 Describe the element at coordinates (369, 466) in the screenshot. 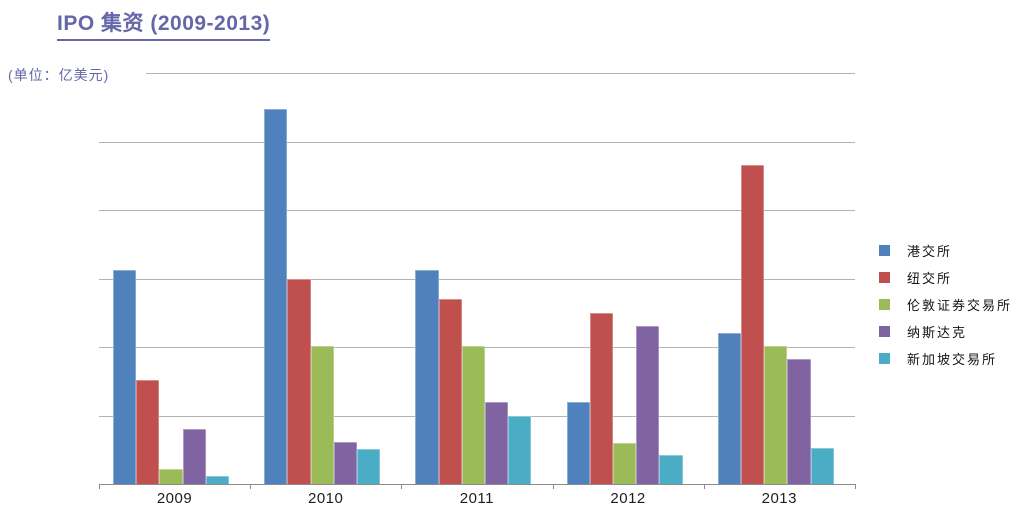

I see `bar-2010-新加坡交易所` at that location.